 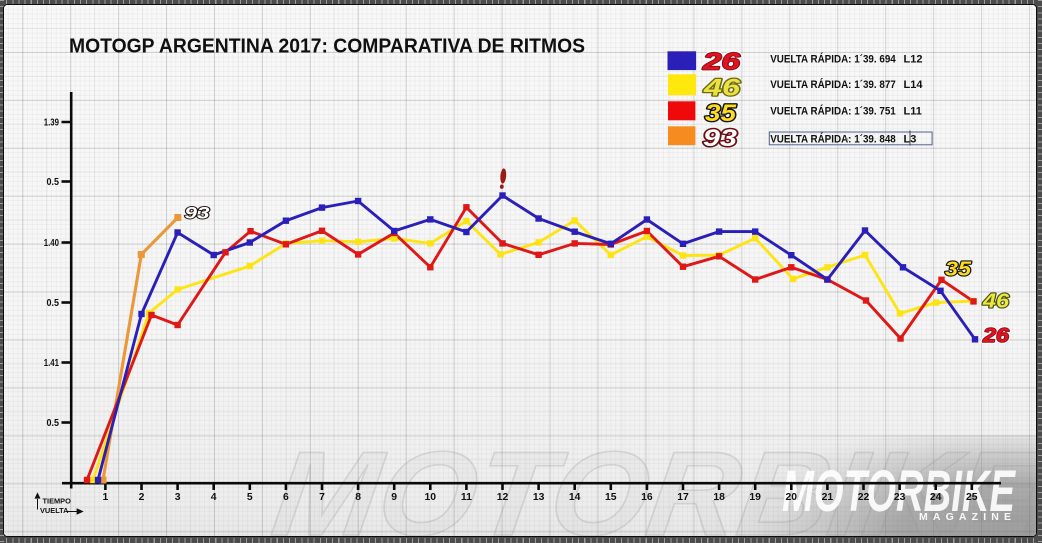 What do you see at coordinates (575, 497) in the screenshot?
I see `svg-text: 14` at bounding box center [575, 497].